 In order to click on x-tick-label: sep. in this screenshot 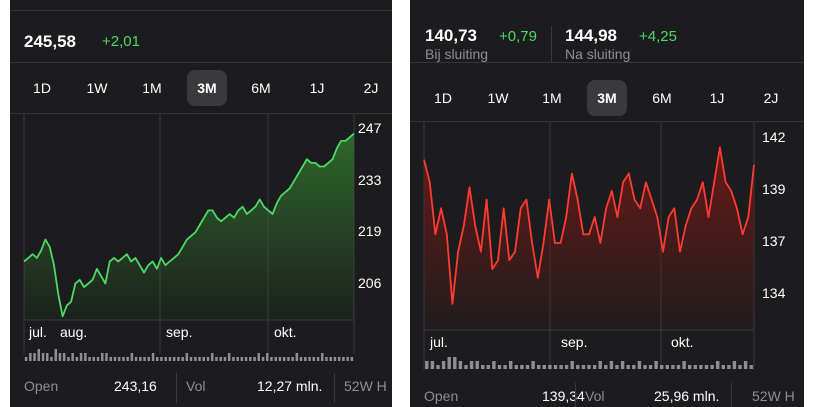, I will do `click(574, 342)`.